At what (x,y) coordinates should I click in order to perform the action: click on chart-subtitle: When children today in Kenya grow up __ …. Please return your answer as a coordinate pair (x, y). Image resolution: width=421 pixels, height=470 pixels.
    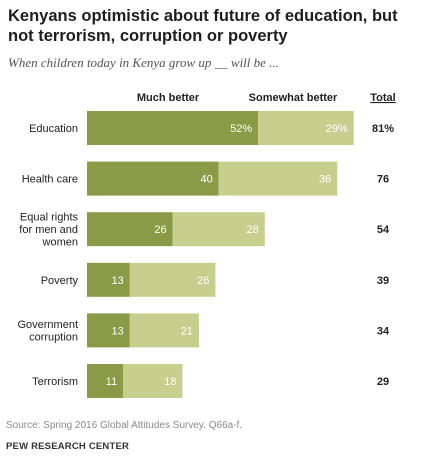
    Looking at the image, I should click on (143, 62).